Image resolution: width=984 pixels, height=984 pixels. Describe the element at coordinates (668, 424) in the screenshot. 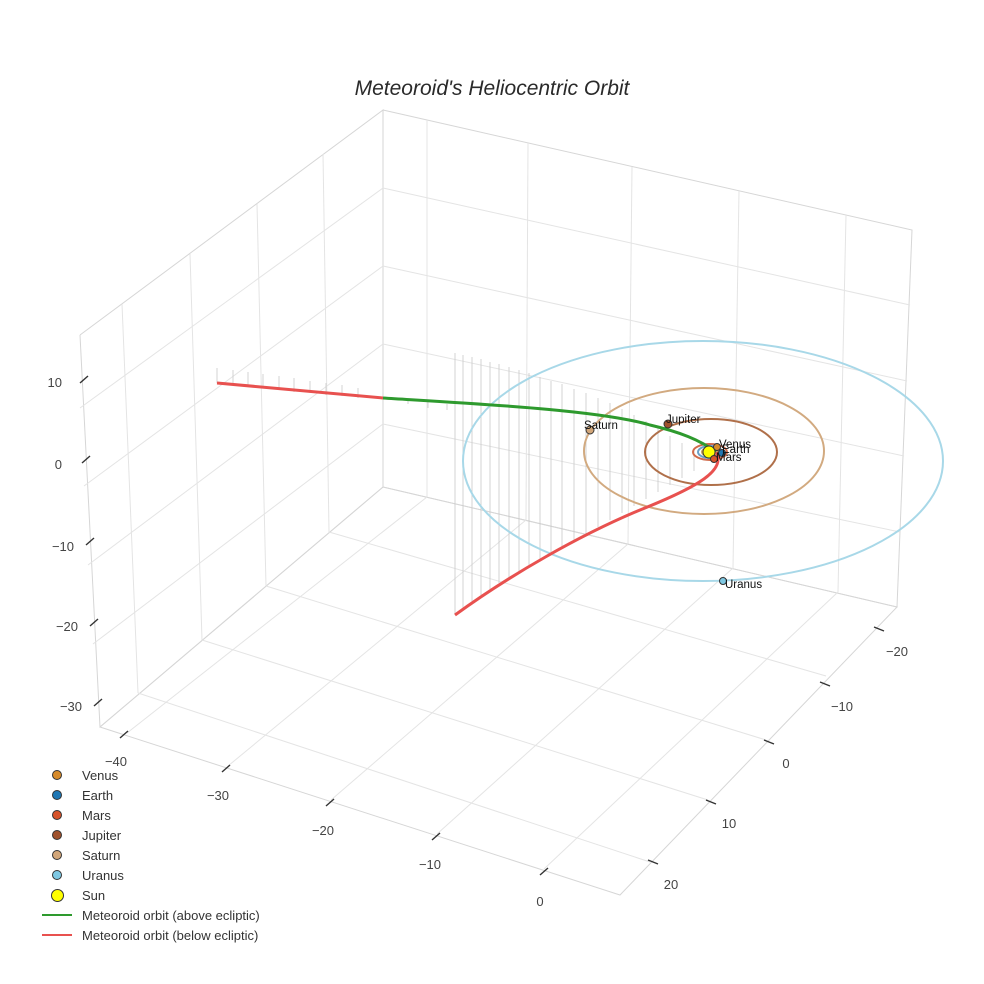

I see `jupiter-marker` at that location.